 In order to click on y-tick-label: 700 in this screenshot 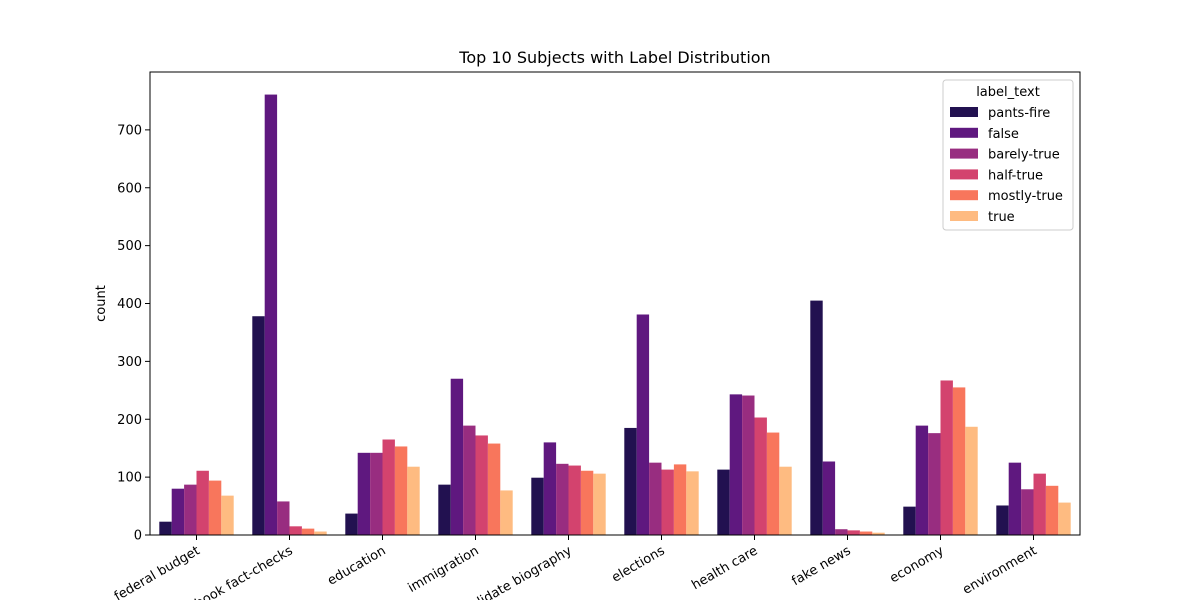, I will do `click(129, 130)`.